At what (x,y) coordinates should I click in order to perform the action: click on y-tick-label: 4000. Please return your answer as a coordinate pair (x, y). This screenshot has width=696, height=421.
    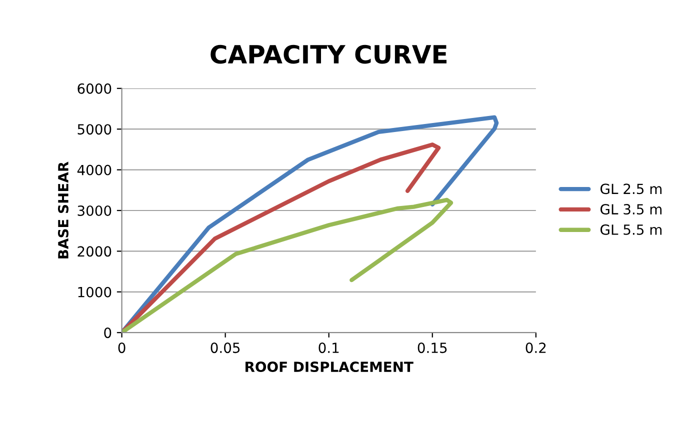
    Looking at the image, I should click on (94, 170).